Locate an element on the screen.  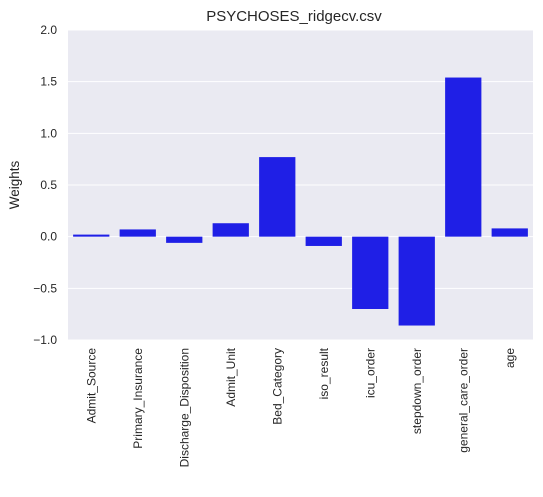
y-axis-label: Weights is located at coordinates (14, 184).